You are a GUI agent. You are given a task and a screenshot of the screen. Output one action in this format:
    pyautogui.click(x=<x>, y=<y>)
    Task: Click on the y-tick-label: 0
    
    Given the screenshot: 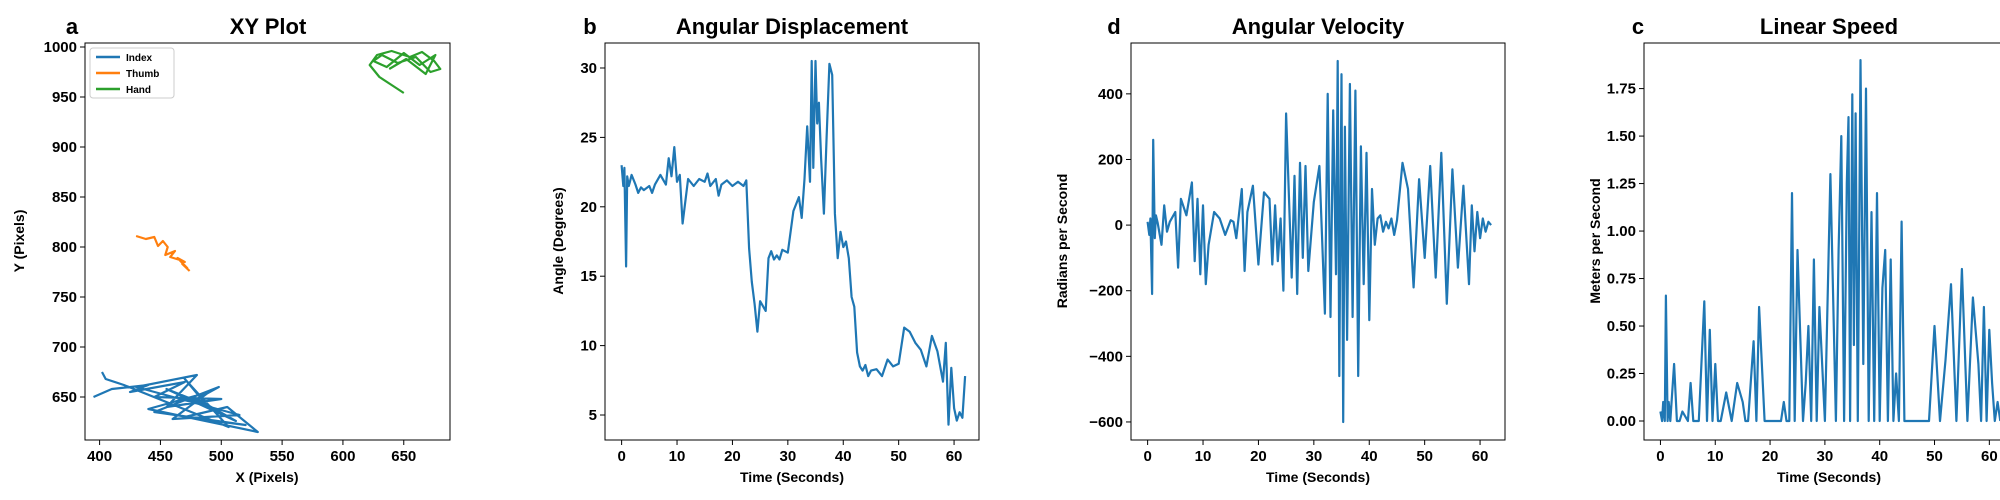 What is the action you would take?
    pyautogui.click(x=1119, y=225)
    